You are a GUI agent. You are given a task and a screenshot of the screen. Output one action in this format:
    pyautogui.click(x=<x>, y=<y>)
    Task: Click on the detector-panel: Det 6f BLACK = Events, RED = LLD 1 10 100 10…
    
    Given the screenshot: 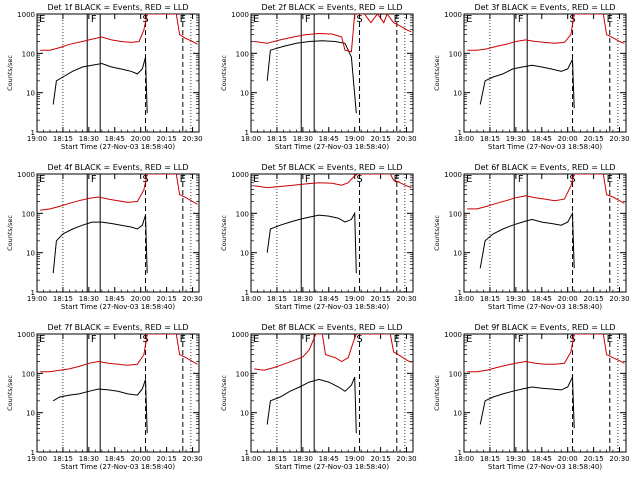 What is the action you would take?
    pyautogui.click(x=531, y=237)
    